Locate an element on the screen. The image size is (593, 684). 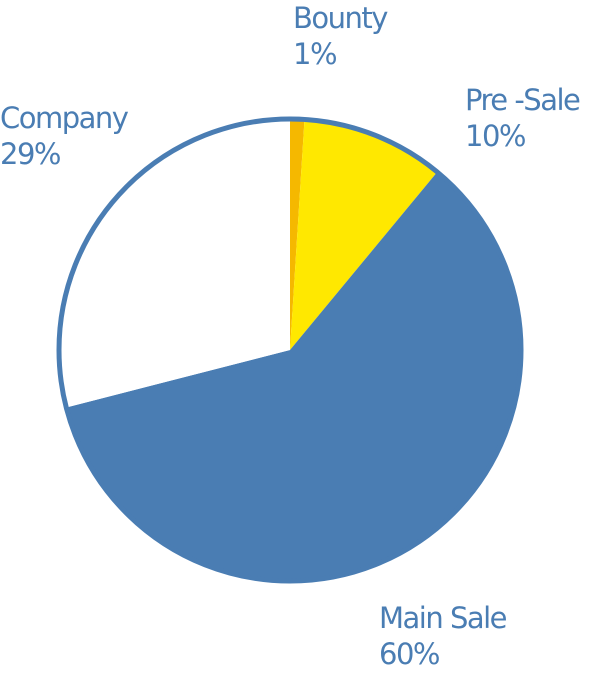
slice-percent-main-sale: 60% is located at coordinates (409, 654).